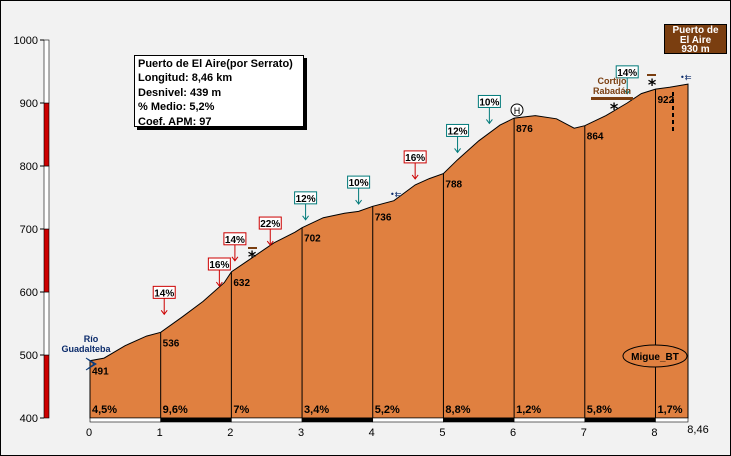  What do you see at coordinates (697, 430) in the screenshot?
I see `x-tick-label: 8,46` at bounding box center [697, 430].